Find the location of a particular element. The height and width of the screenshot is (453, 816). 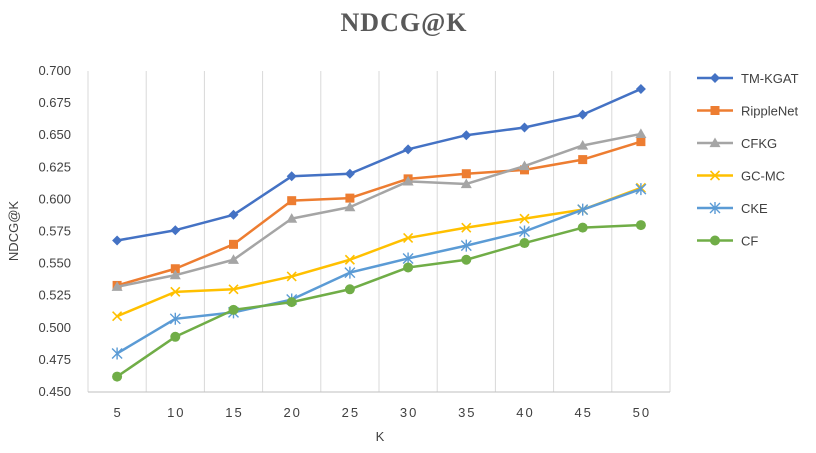

legend-item-ripplenet: RippleNet is located at coordinates (747, 111).